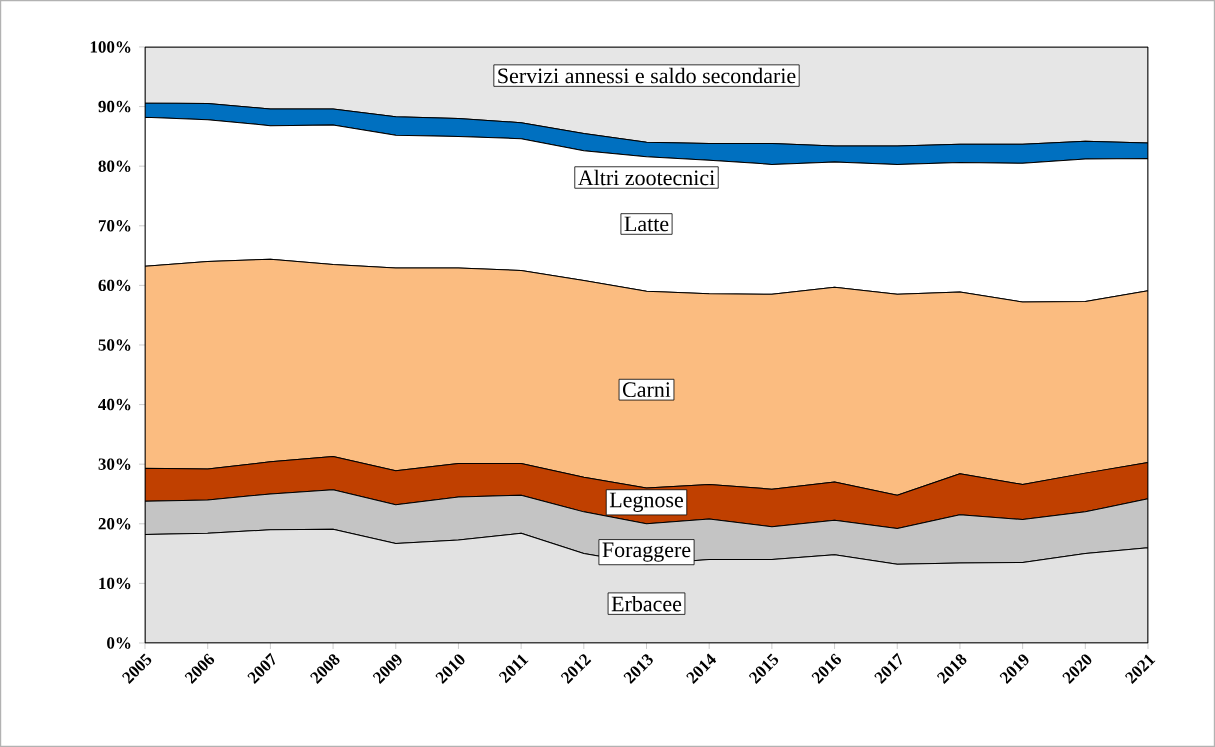 This screenshot has width=1215, height=747. What do you see at coordinates (110, 47) in the screenshot?
I see `y-tick-label: 100%` at bounding box center [110, 47].